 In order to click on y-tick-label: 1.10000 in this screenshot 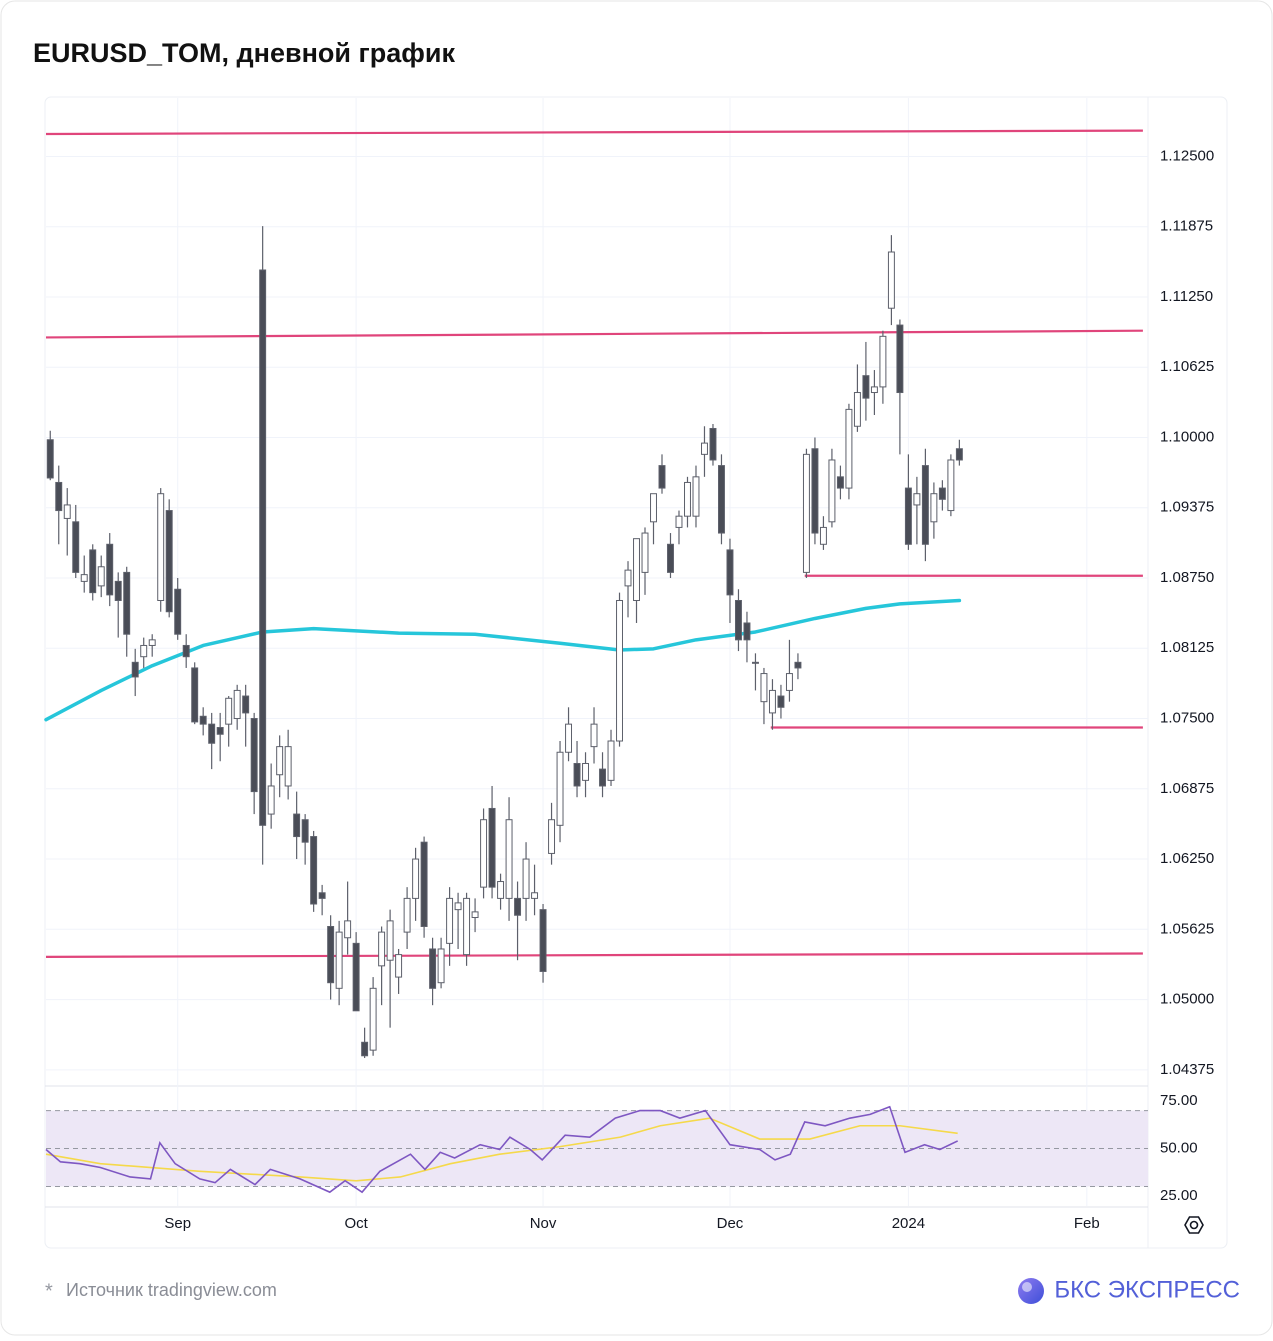, I will do `click(1187, 436)`.